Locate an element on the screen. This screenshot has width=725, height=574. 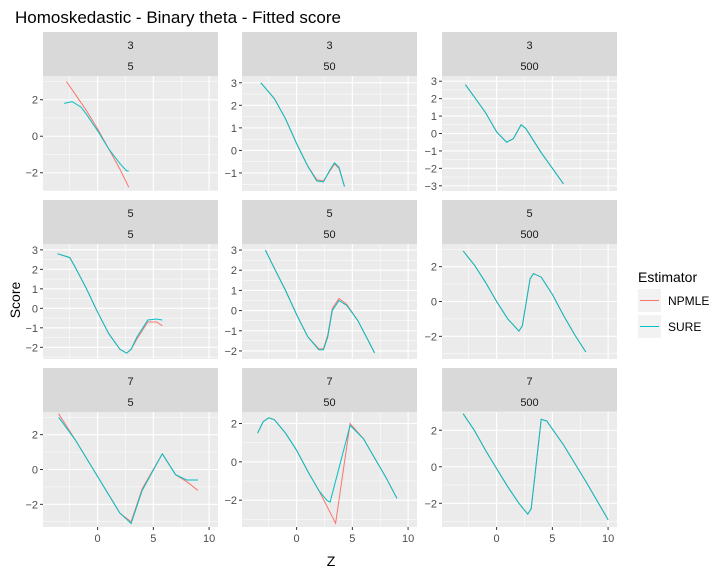
facet-panel: 7 500 −2 0 2 0 5 10 is located at coordinates (520, 456).